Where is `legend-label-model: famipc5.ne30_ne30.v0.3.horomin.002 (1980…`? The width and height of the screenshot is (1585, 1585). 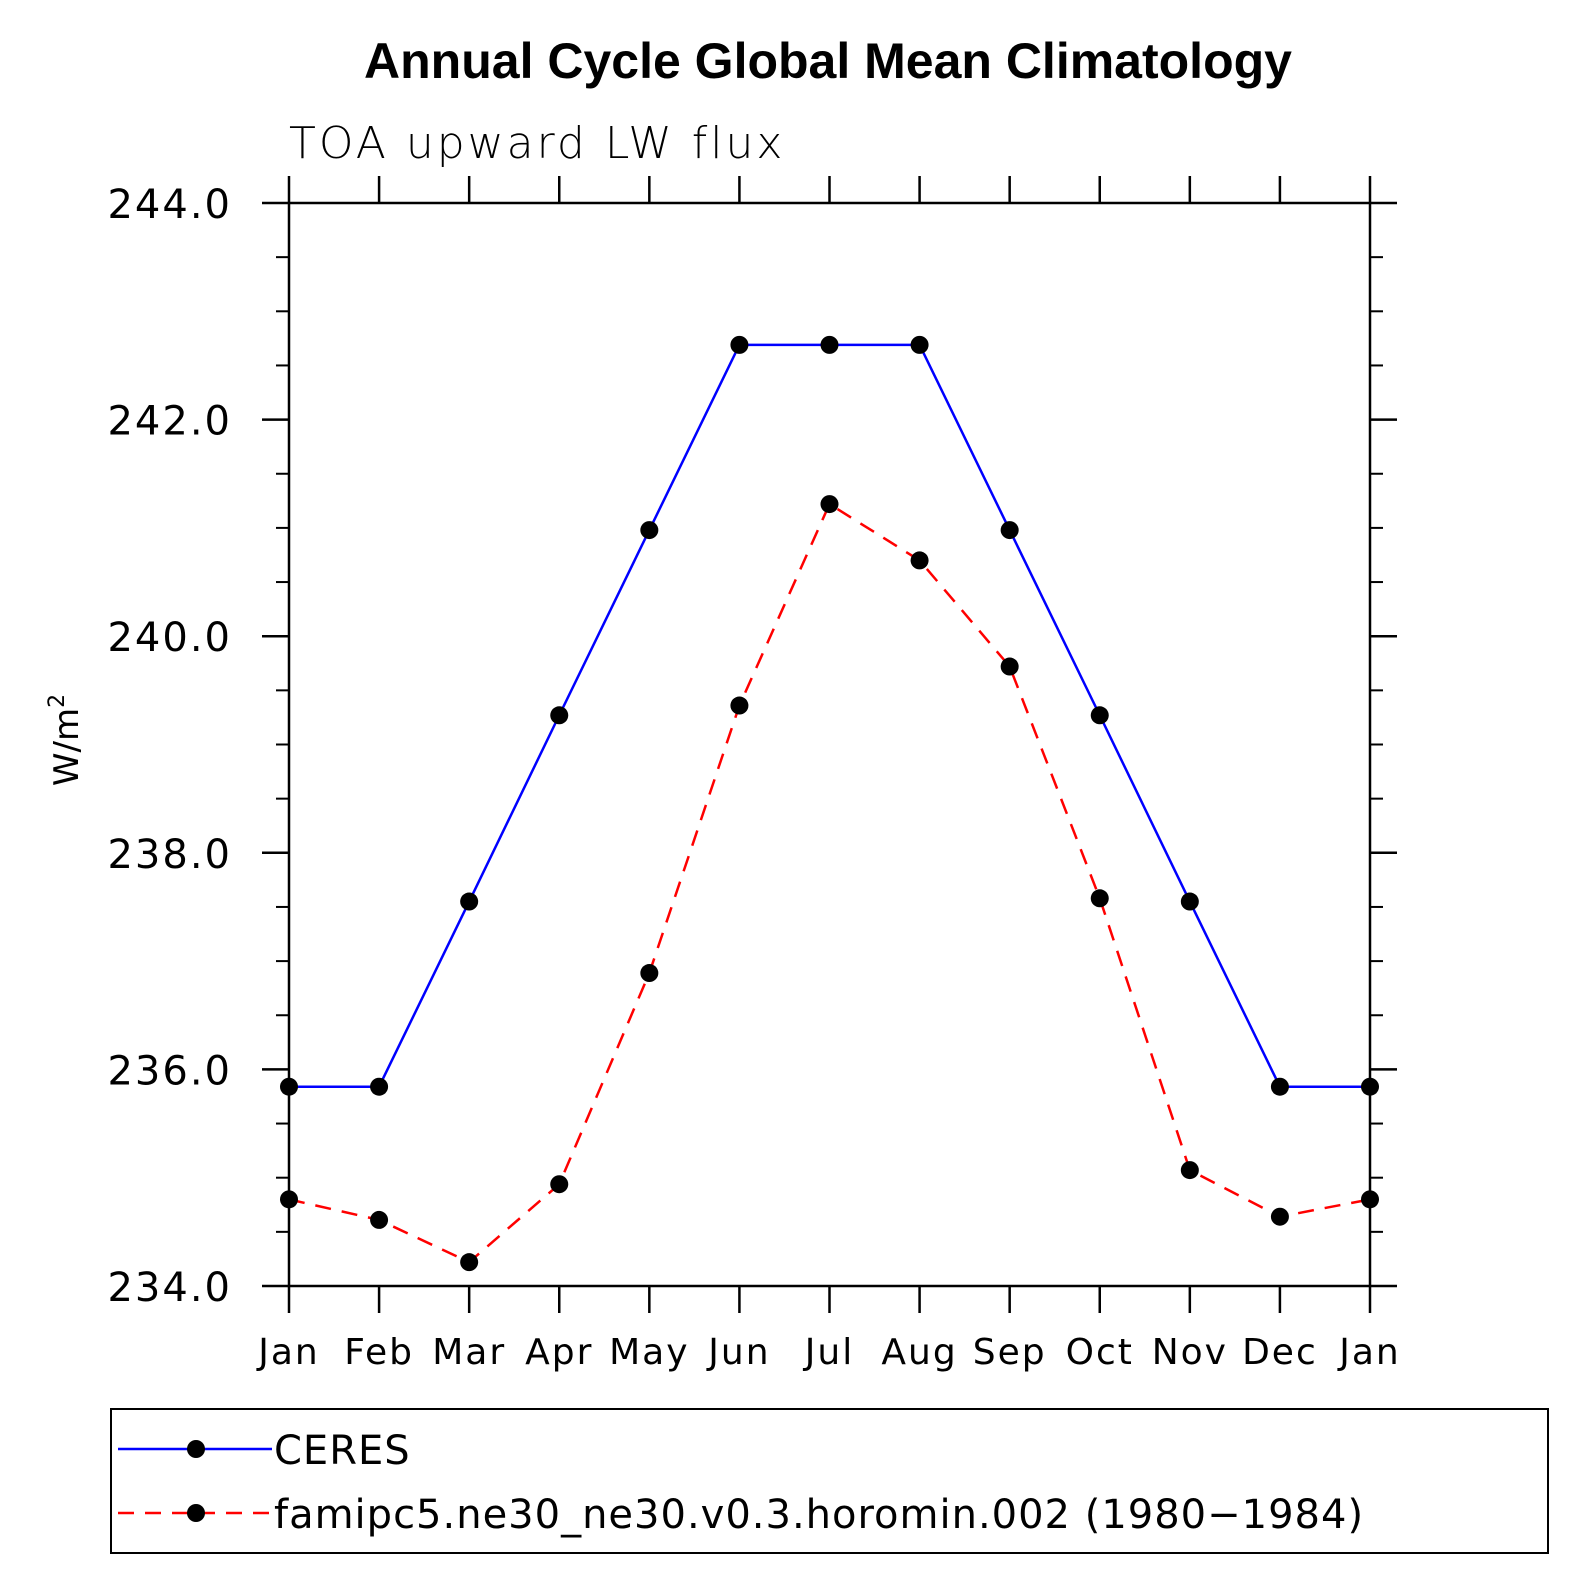
legend-label-model: famipc5.ne30_ne30.v0.3.horomin.002 (1980… is located at coordinates (819, 1515).